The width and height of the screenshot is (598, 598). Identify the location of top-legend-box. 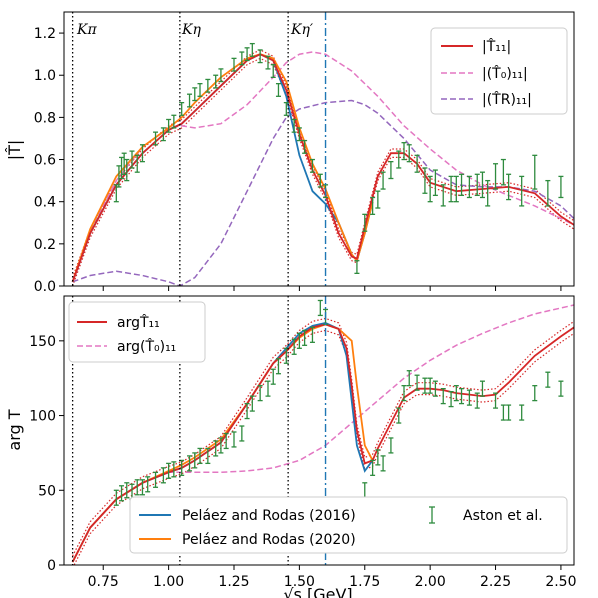
(499, 71).